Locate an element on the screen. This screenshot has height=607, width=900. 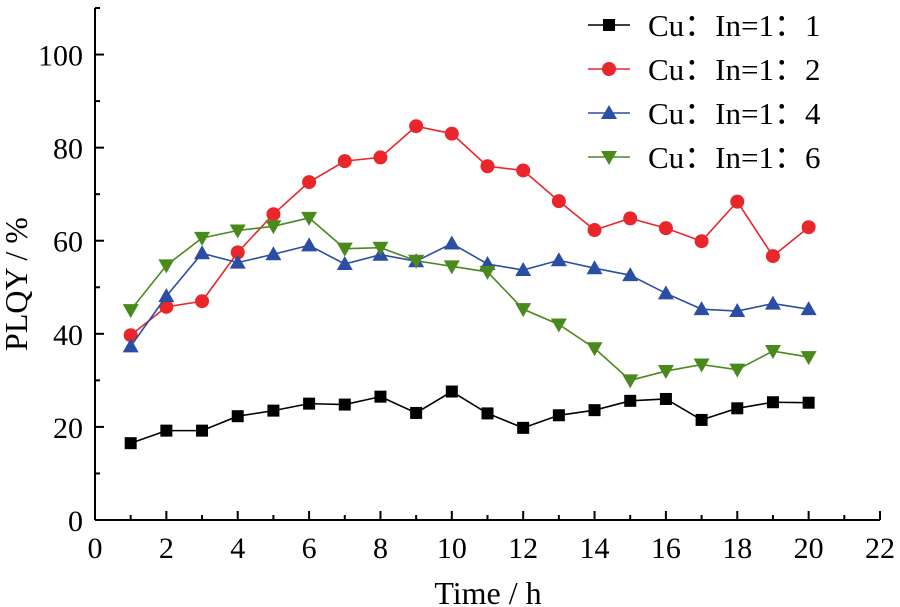
legend-item: Cu：In=1：4 is located at coordinates (704, 113).